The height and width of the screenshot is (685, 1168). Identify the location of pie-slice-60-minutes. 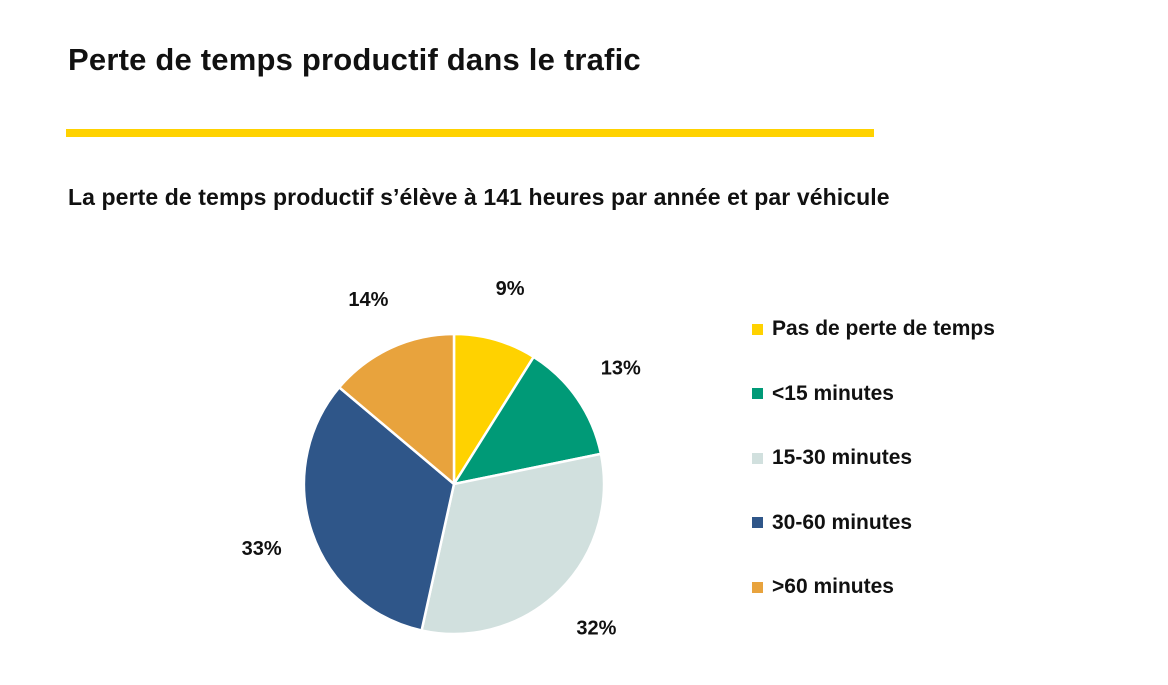
(397, 409).